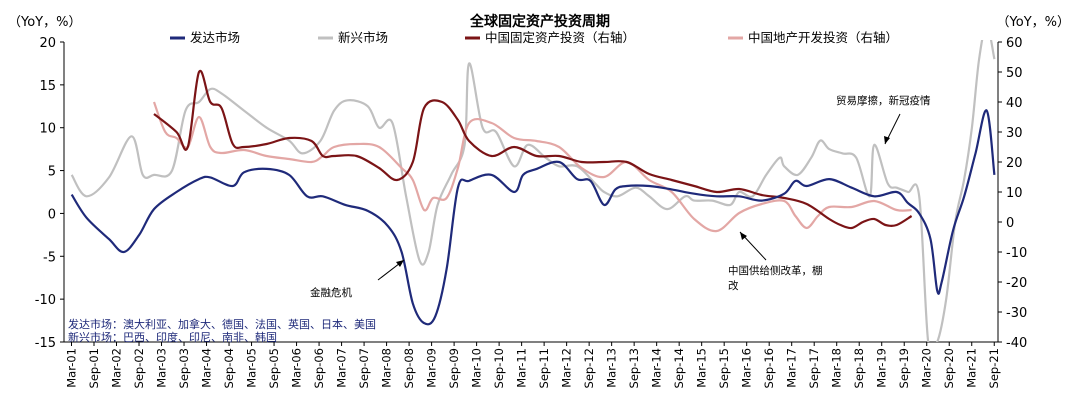 The width and height of the screenshot is (1080, 402). What do you see at coordinates (44, 22) in the screenshot?
I see `left-unit-label: （YoY，%）` at bounding box center [44, 22].